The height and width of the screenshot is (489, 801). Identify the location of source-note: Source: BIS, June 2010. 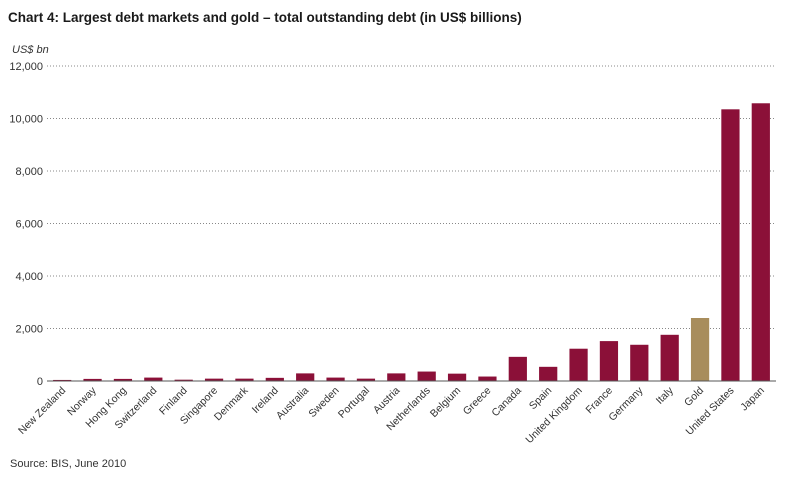
(68, 464).